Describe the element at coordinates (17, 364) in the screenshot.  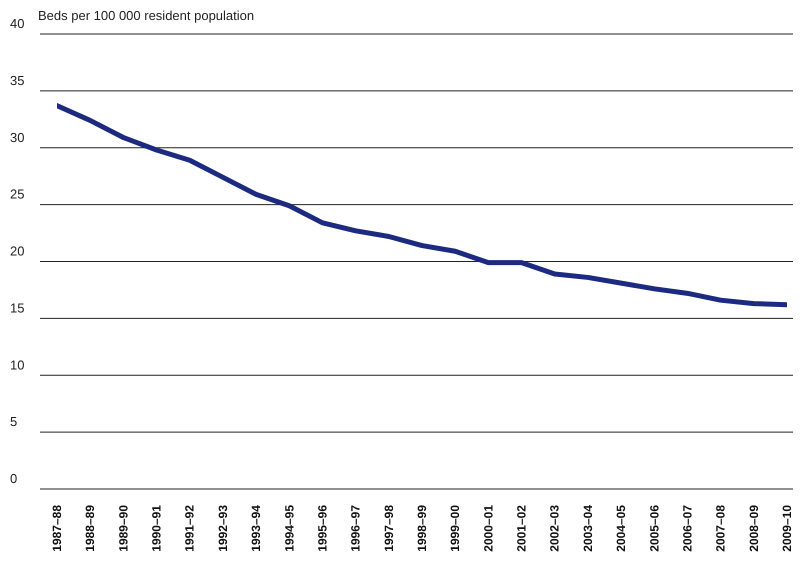
I see `y-tick-label: 10` at that location.